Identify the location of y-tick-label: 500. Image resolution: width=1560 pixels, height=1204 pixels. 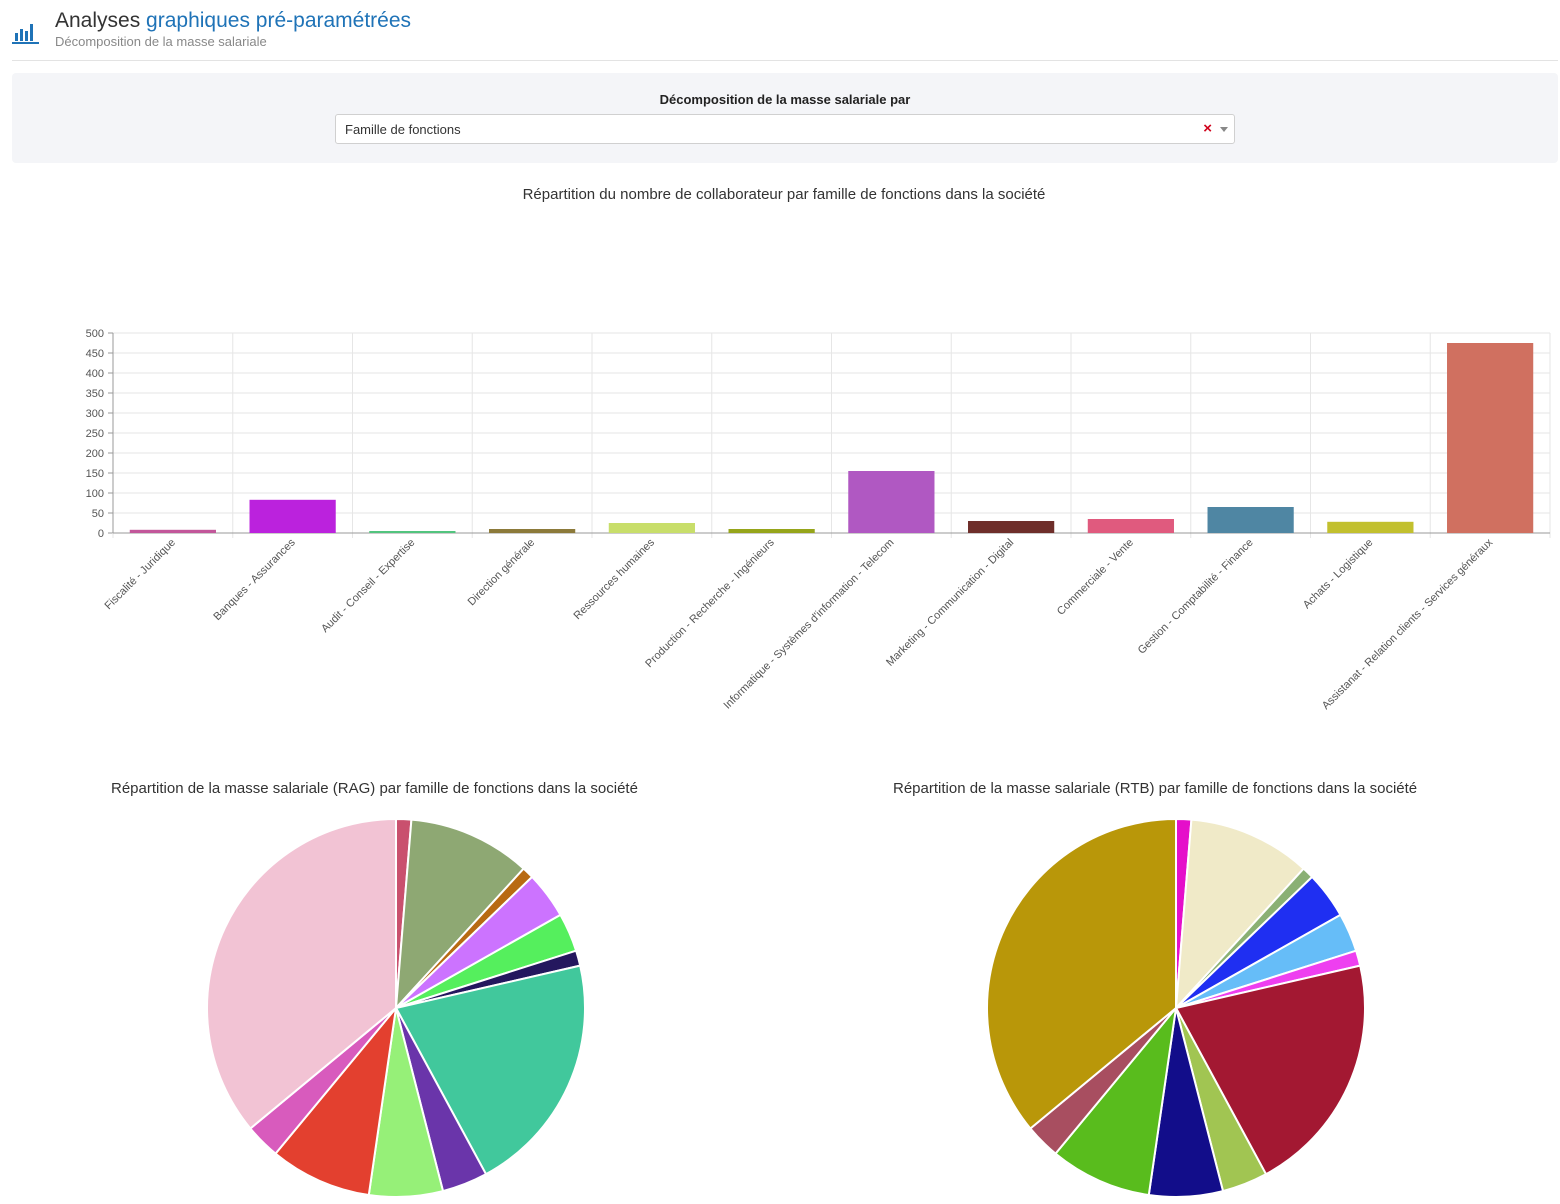
(95, 334).